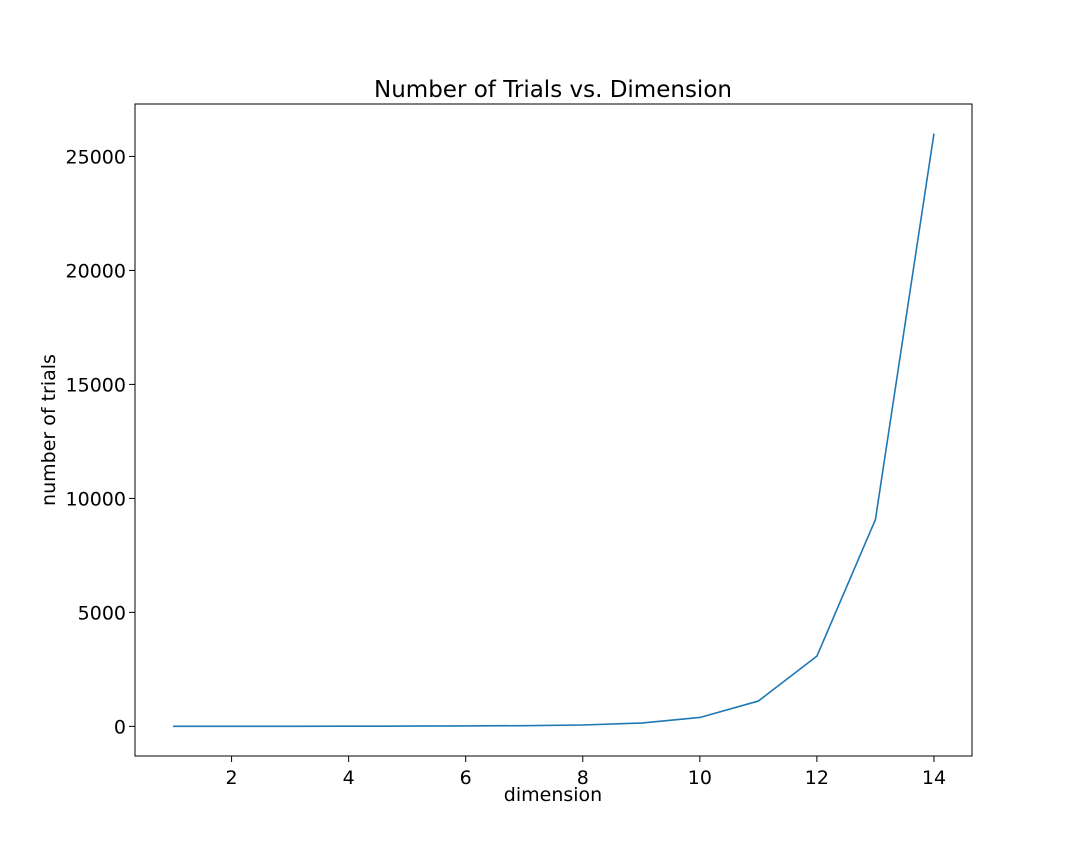 This screenshot has height=864, width=1080. I want to click on x-tick-label: 10, so click(700, 778).